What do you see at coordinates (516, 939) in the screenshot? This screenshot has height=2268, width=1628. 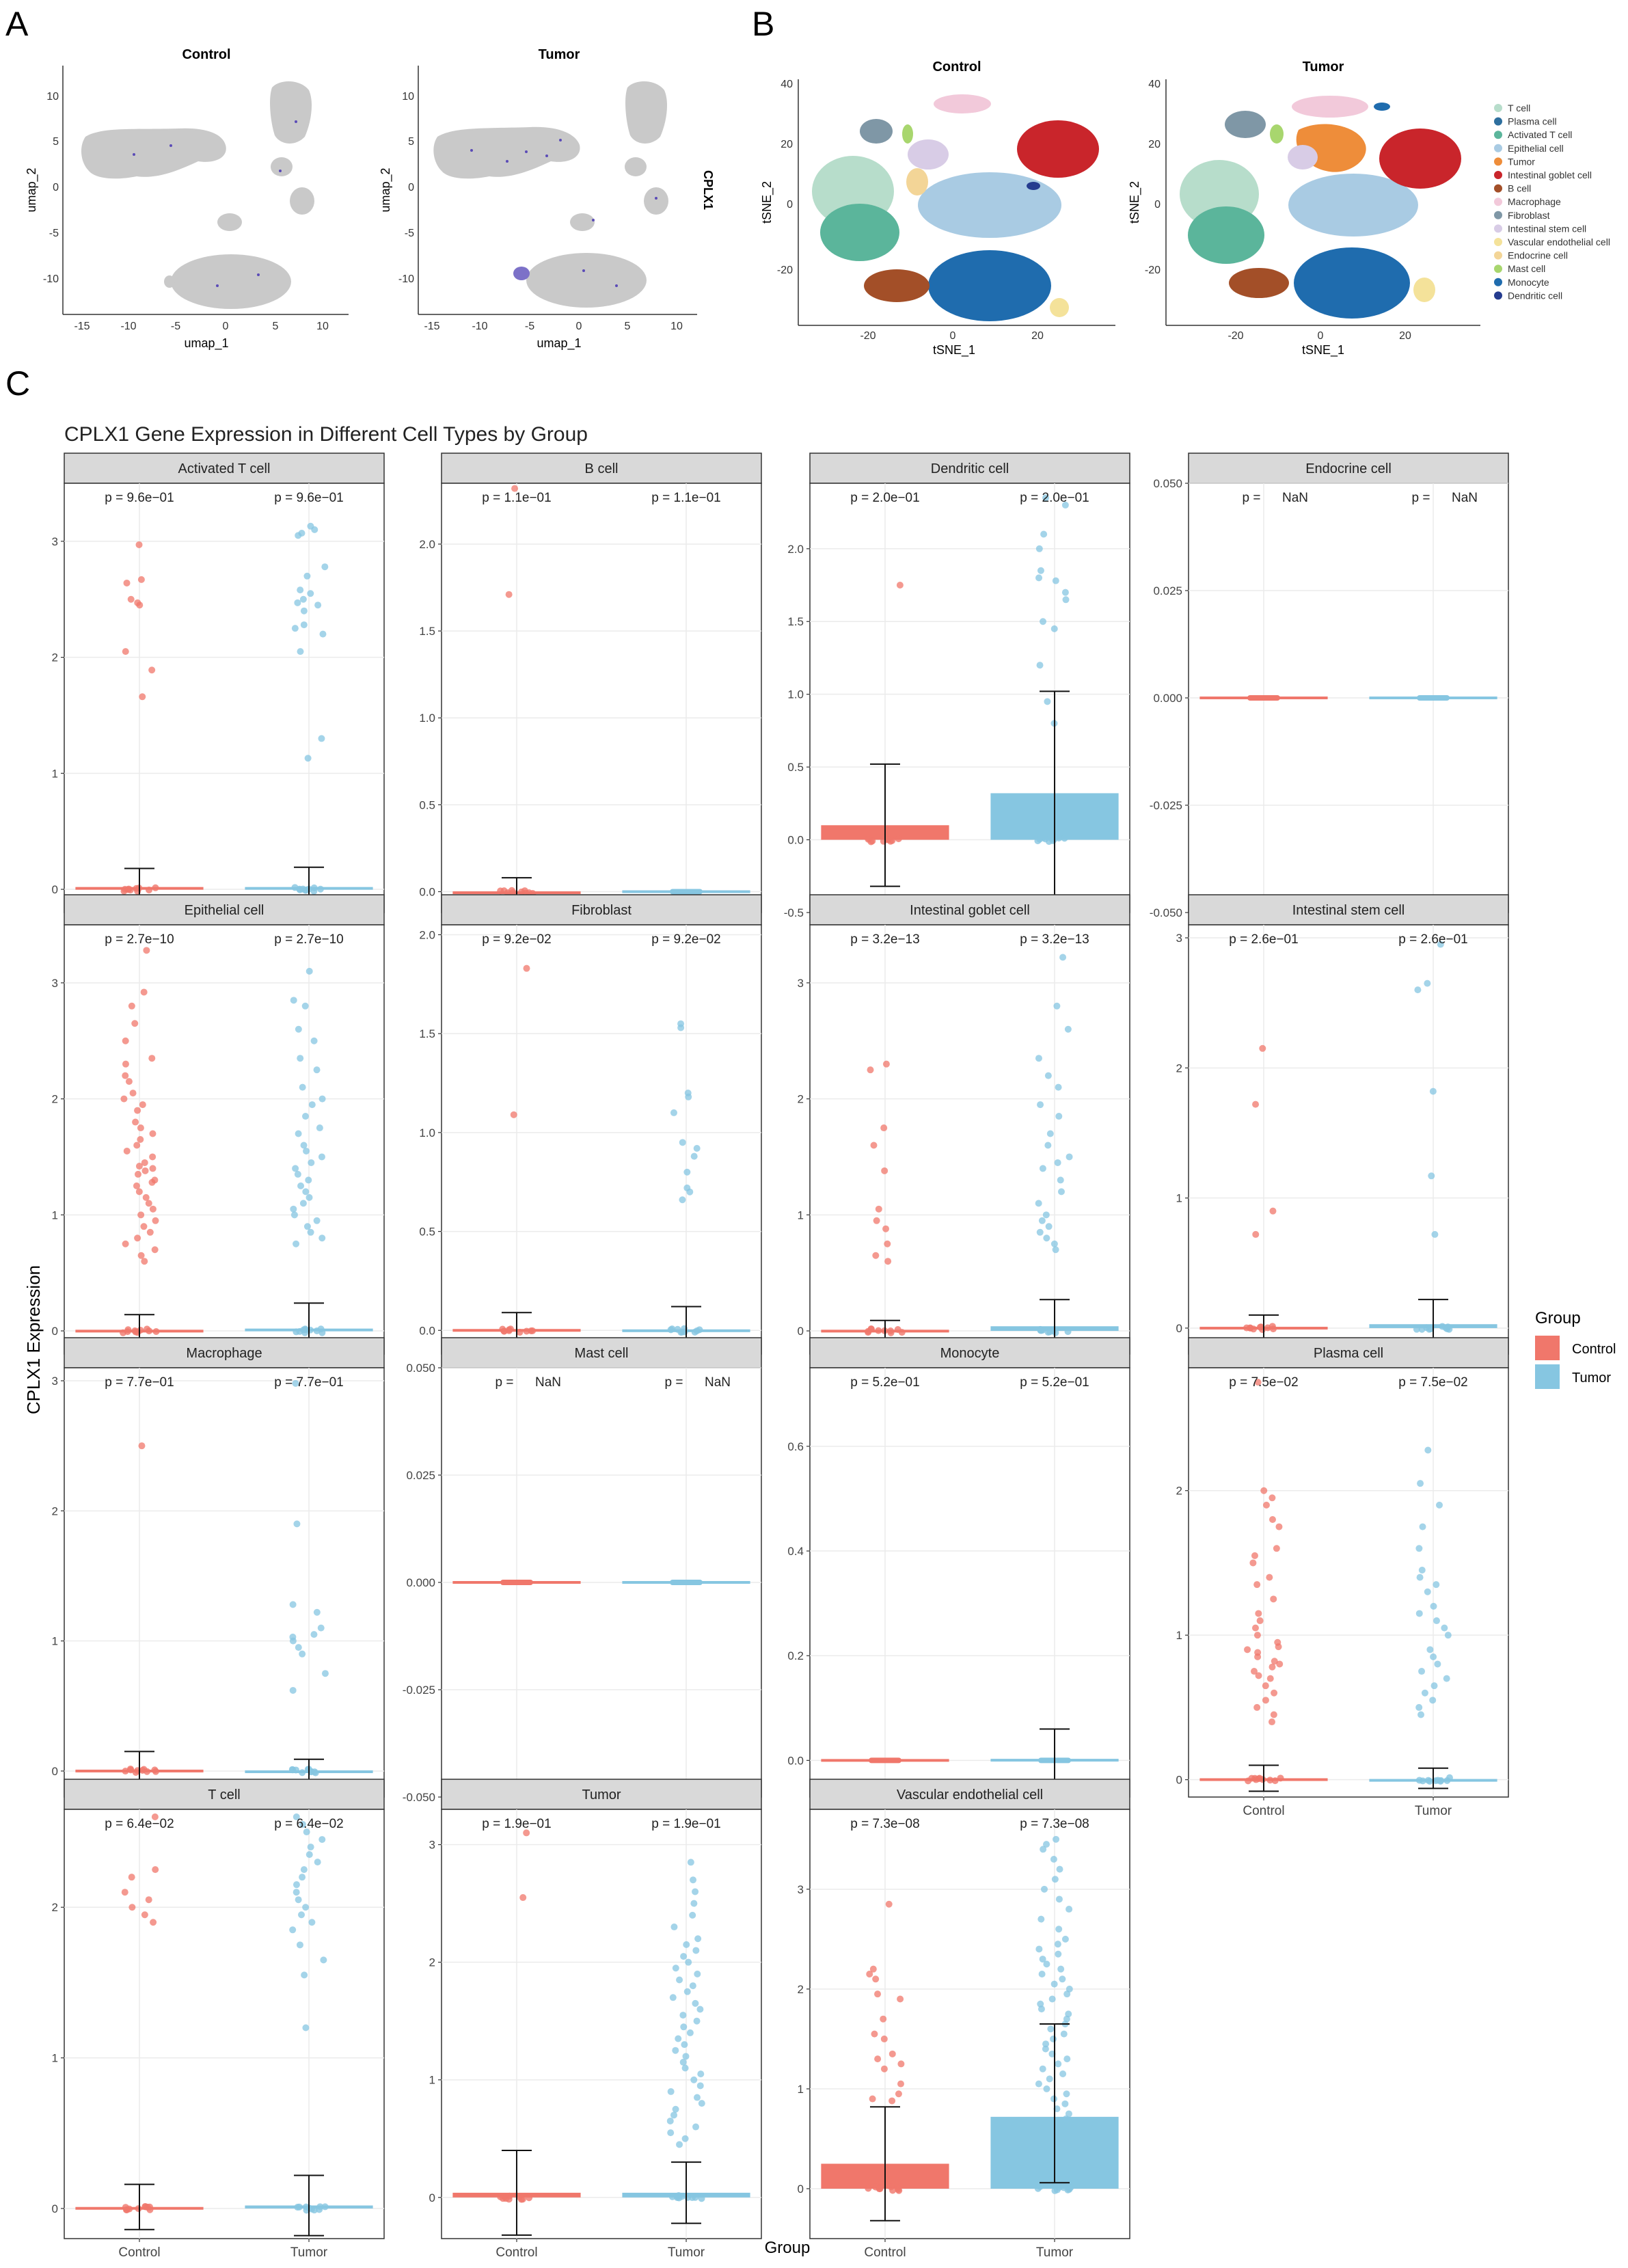 I see `p-value-label: p = 9.2e−02` at bounding box center [516, 939].